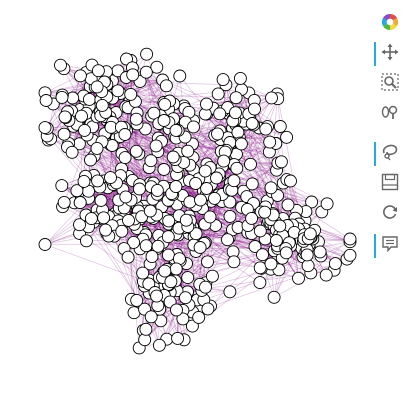 The height and width of the screenshot is (410, 410). Describe the element at coordinates (389, 53) in the screenshot. I see `pan-tool-button` at that location.